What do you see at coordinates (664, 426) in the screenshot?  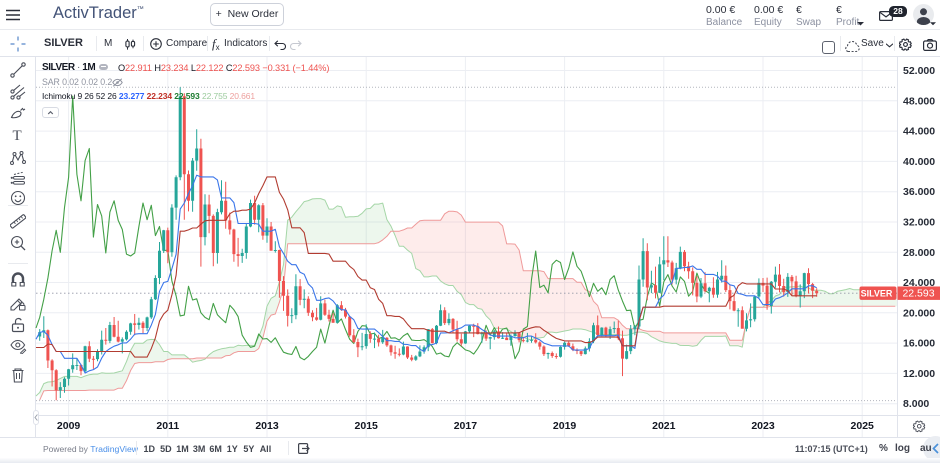 I see `svg-text: 2021` at bounding box center [664, 426].